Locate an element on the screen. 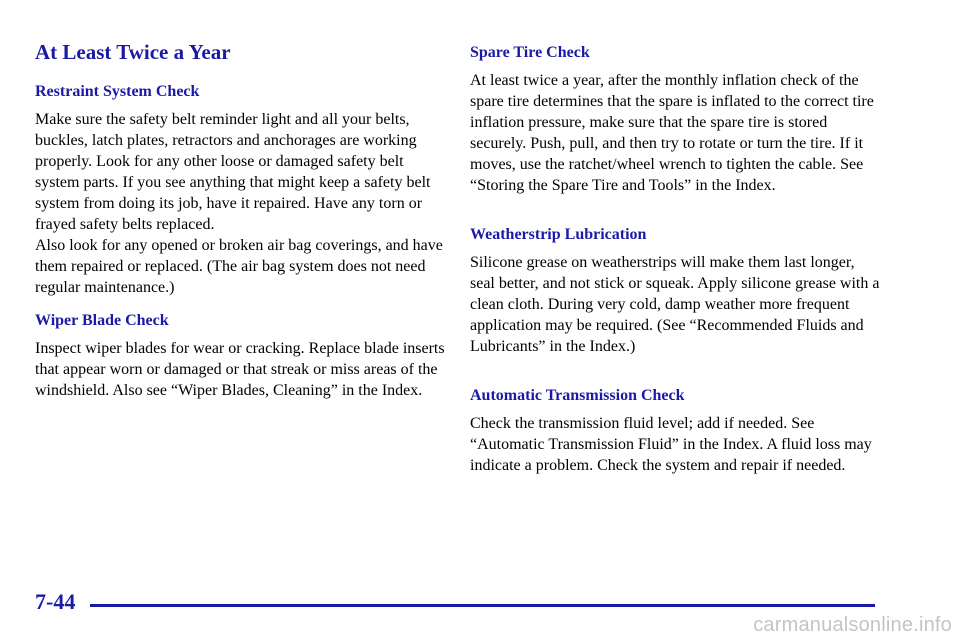 The image size is (960, 640). watermark-text: carmanualsonline.info is located at coordinates (852, 625).